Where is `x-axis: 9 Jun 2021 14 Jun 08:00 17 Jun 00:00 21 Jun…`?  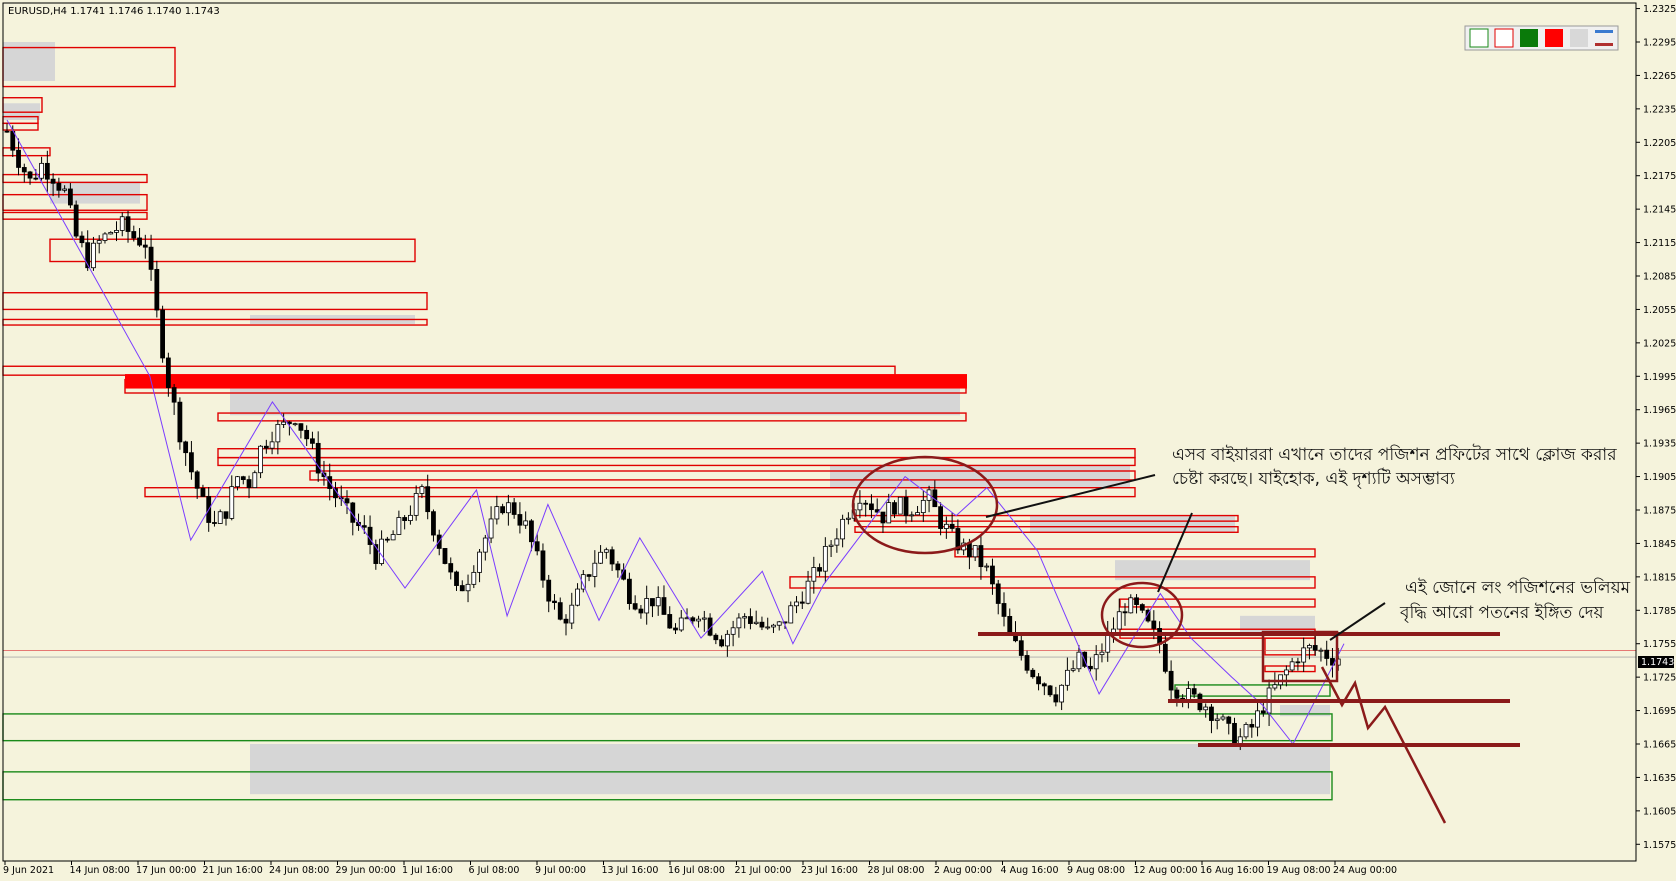 x-axis: 9 Jun 2021 14 Jun 08:00 17 Jun 00:00 21 Jun… is located at coordinates (700, 868).